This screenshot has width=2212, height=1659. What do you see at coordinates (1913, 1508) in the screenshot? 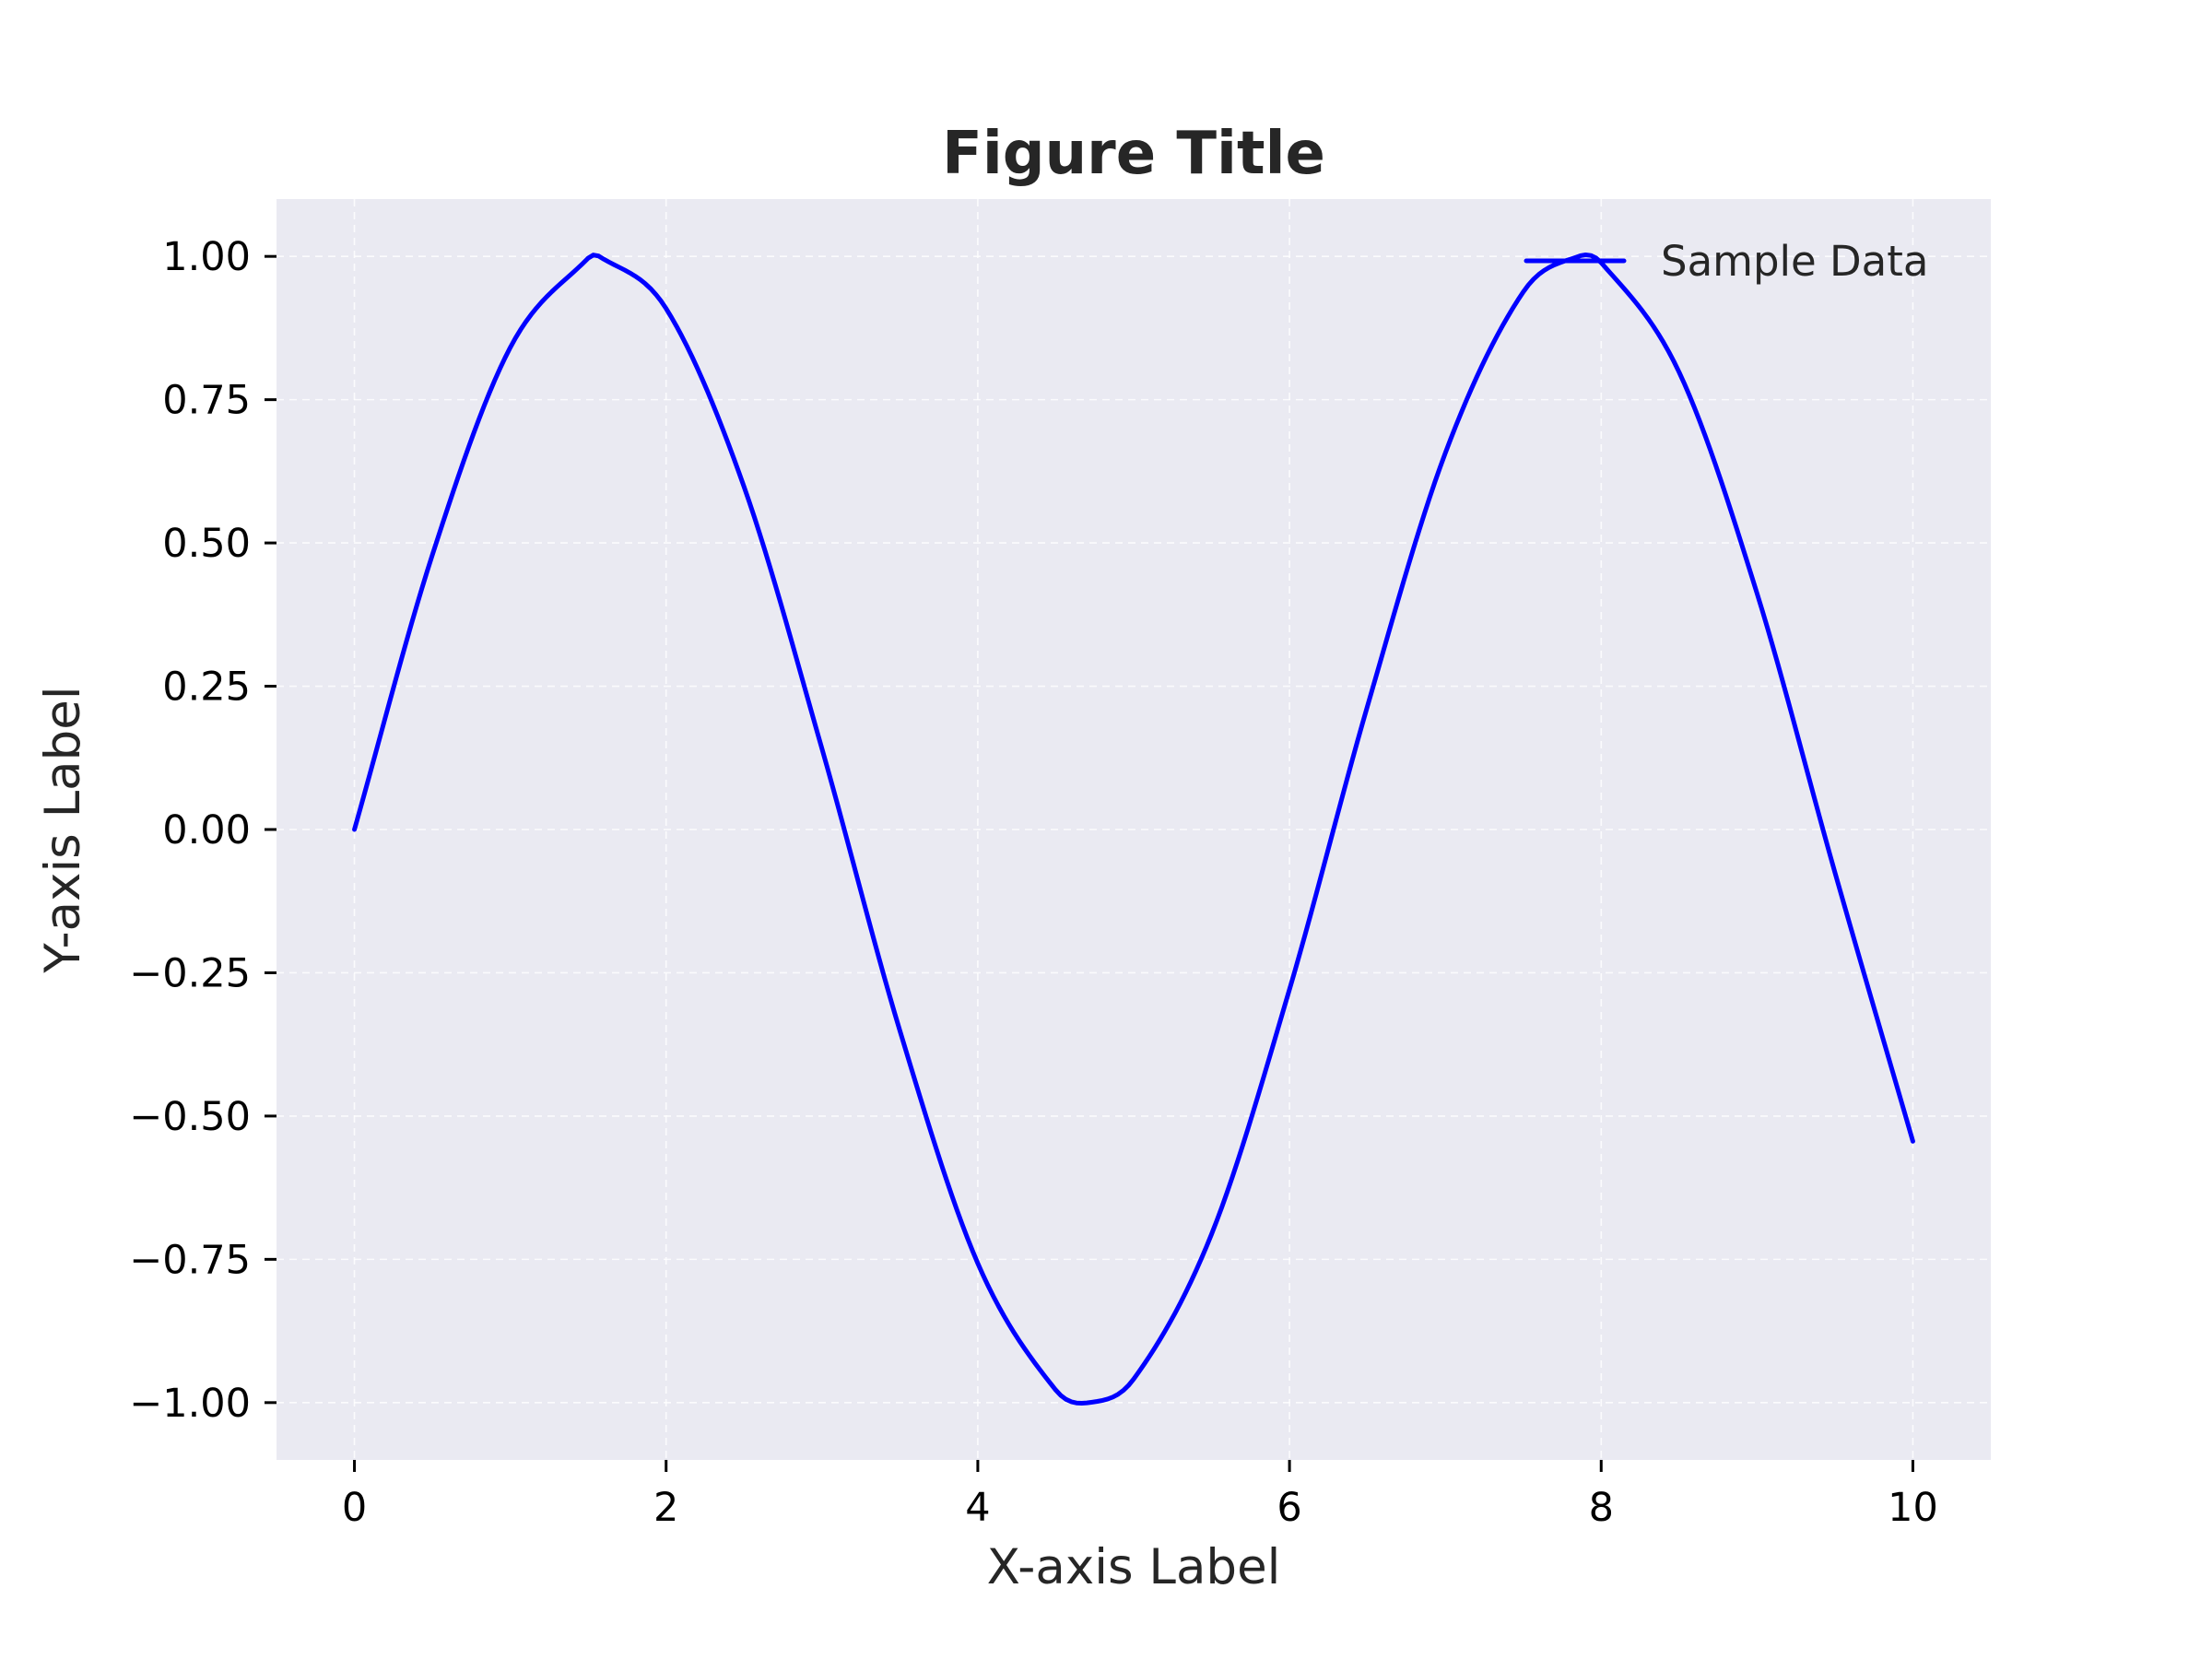
I see `x-tick-label: 10` at bounding box center [1913, 1508].